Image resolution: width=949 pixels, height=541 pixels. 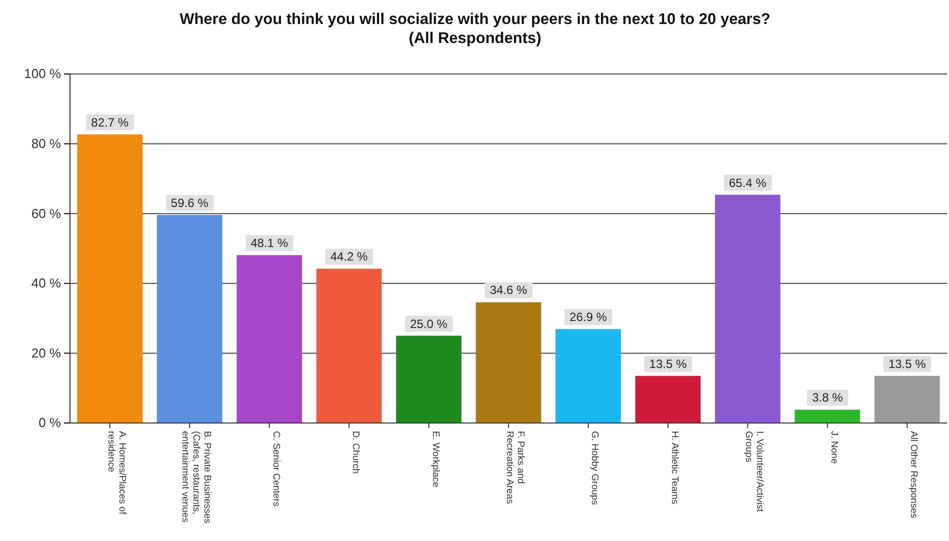 I want to click on data-label: 44.2 %, so click(x=349, y=257).